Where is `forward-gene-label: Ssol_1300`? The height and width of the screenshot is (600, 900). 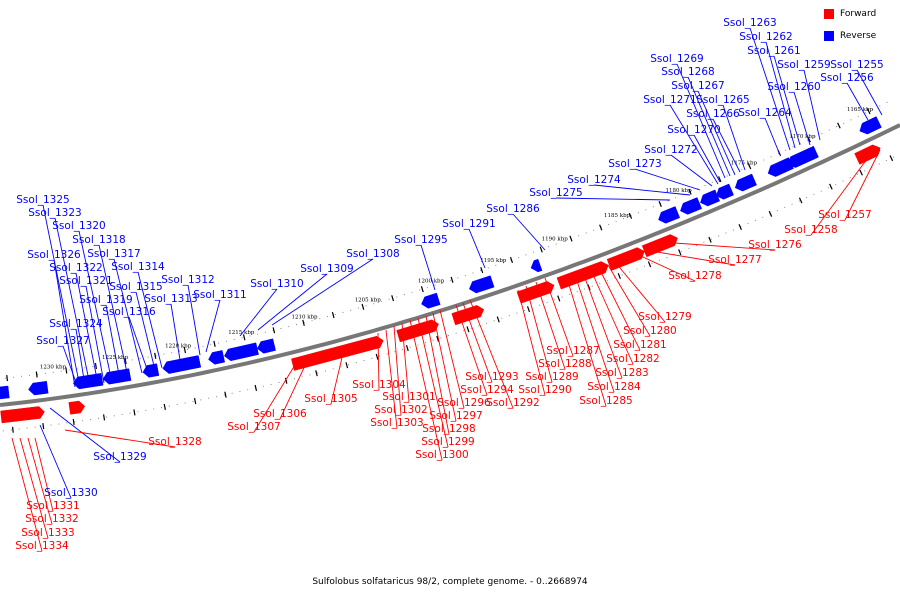 forward-gene-label: Ssol_1300 is located at coordinates (441, 455).